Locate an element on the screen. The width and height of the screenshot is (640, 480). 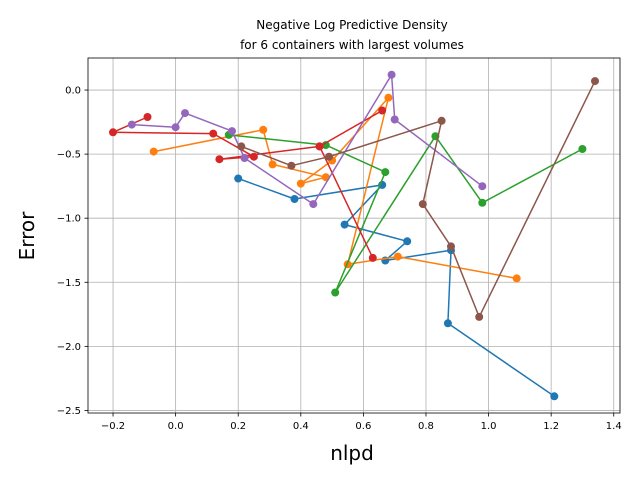
y-tick-label: −1.5 is located at coordinates (69, 283).